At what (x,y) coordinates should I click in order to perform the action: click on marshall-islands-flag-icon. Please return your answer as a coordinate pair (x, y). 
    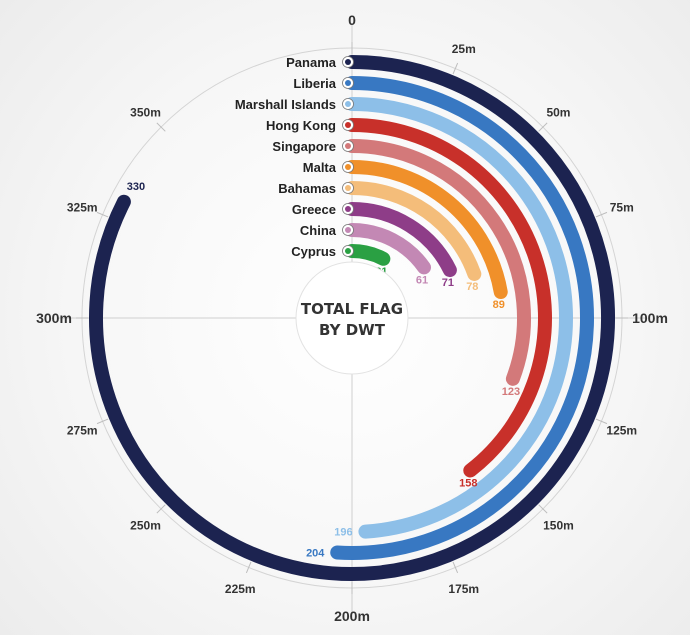
    Looking at the image, I should click on (348, 104).